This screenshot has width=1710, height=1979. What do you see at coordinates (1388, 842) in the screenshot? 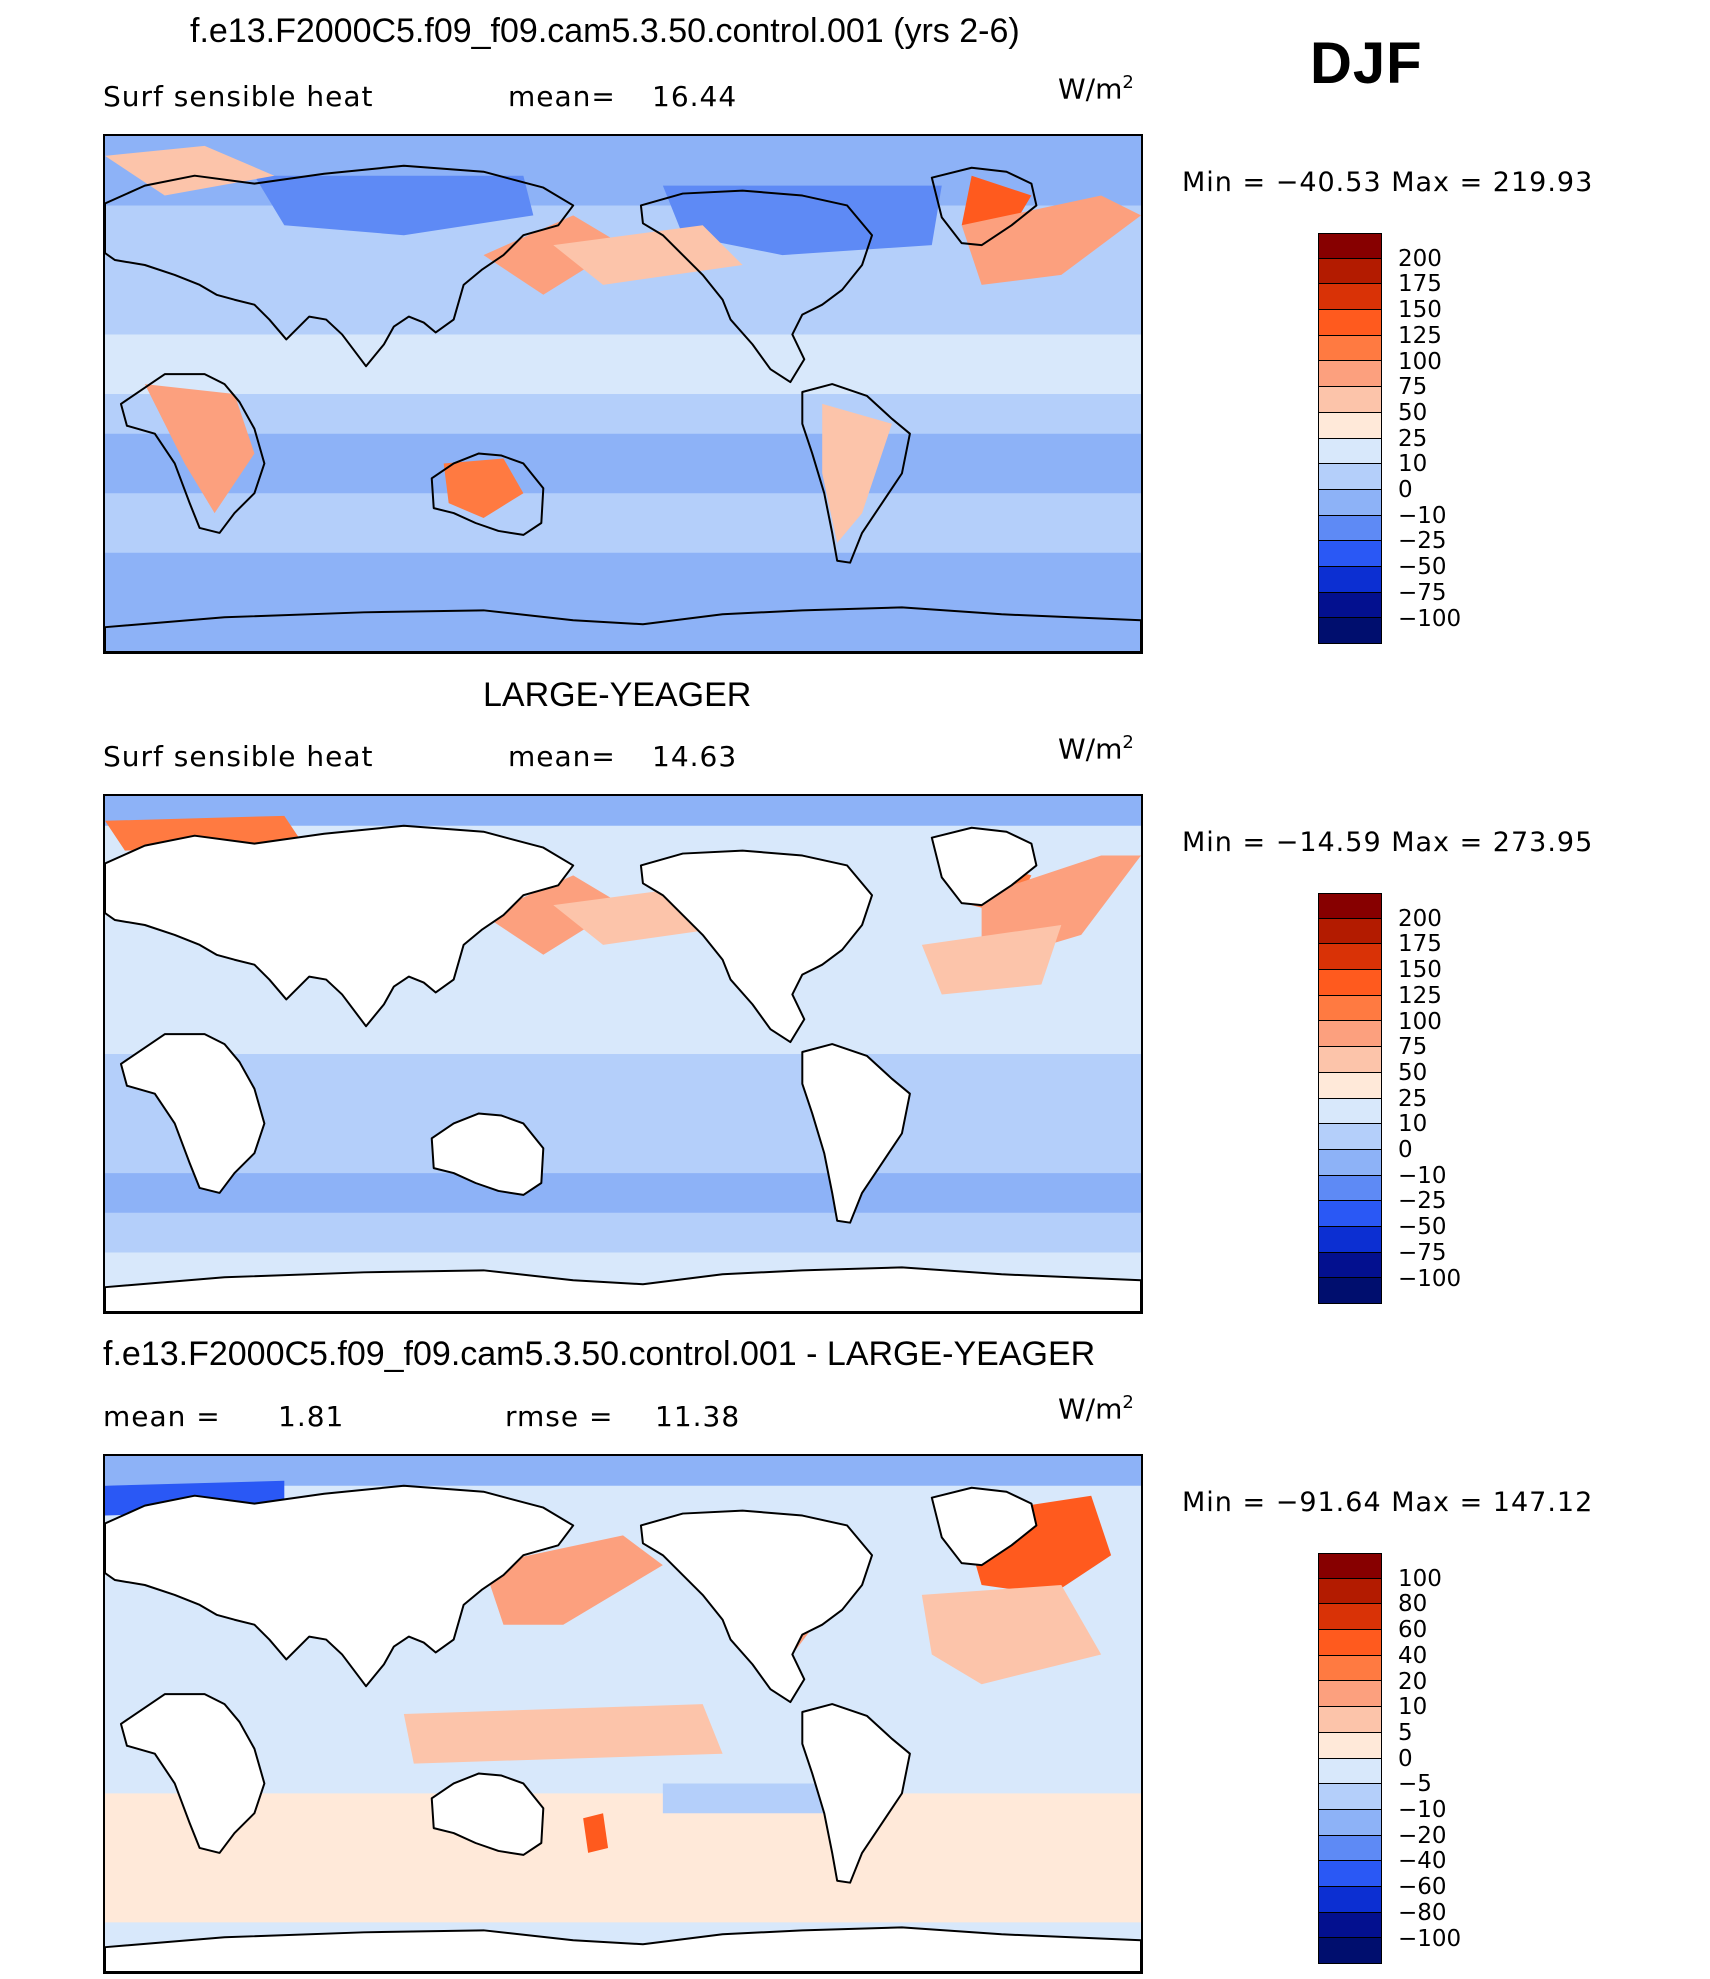
I see `min-max-readout: Min = −14.59 Max = 273.95` at bounding box center [1388, 842].